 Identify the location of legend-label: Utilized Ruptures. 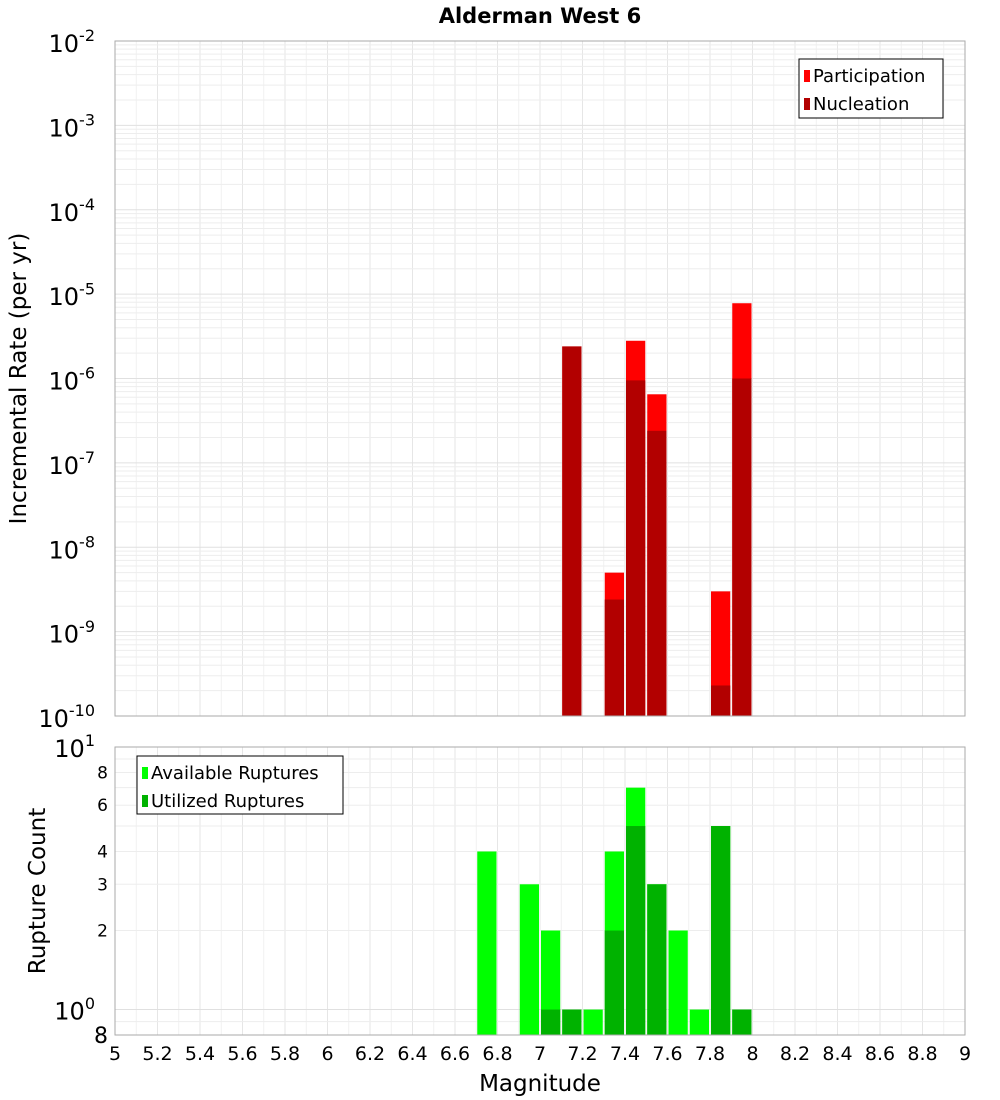
(227, 801).